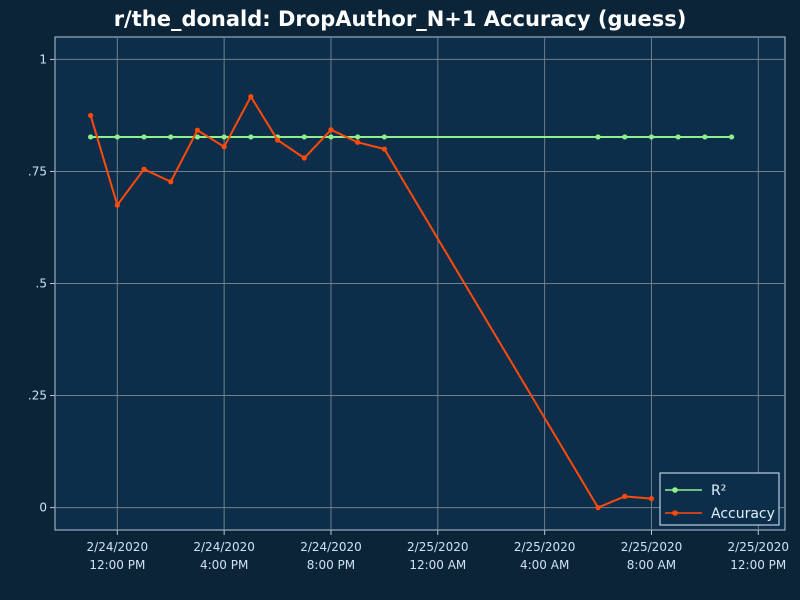 Image resolution: width=800 pixels, height=600 pixels. What do you see at coordinates (438, 556) in the screenshot?
I see `x-tick-label: 2/25/2020 12:00 AM` at bounding box center [438, 556].